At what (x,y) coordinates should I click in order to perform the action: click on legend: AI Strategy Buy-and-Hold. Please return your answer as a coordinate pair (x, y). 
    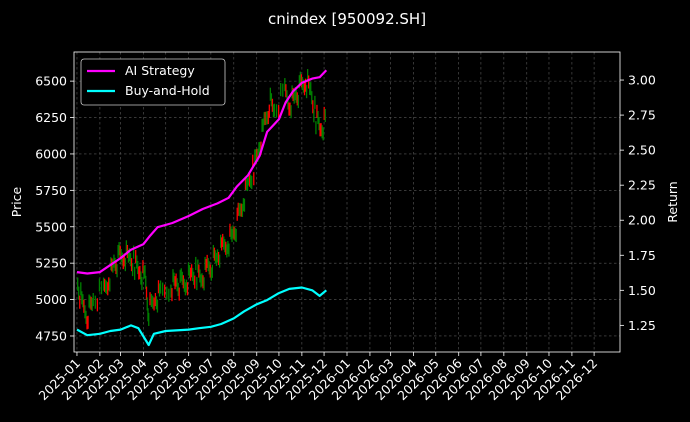
    Looking at the image, I should click on (153, 82).